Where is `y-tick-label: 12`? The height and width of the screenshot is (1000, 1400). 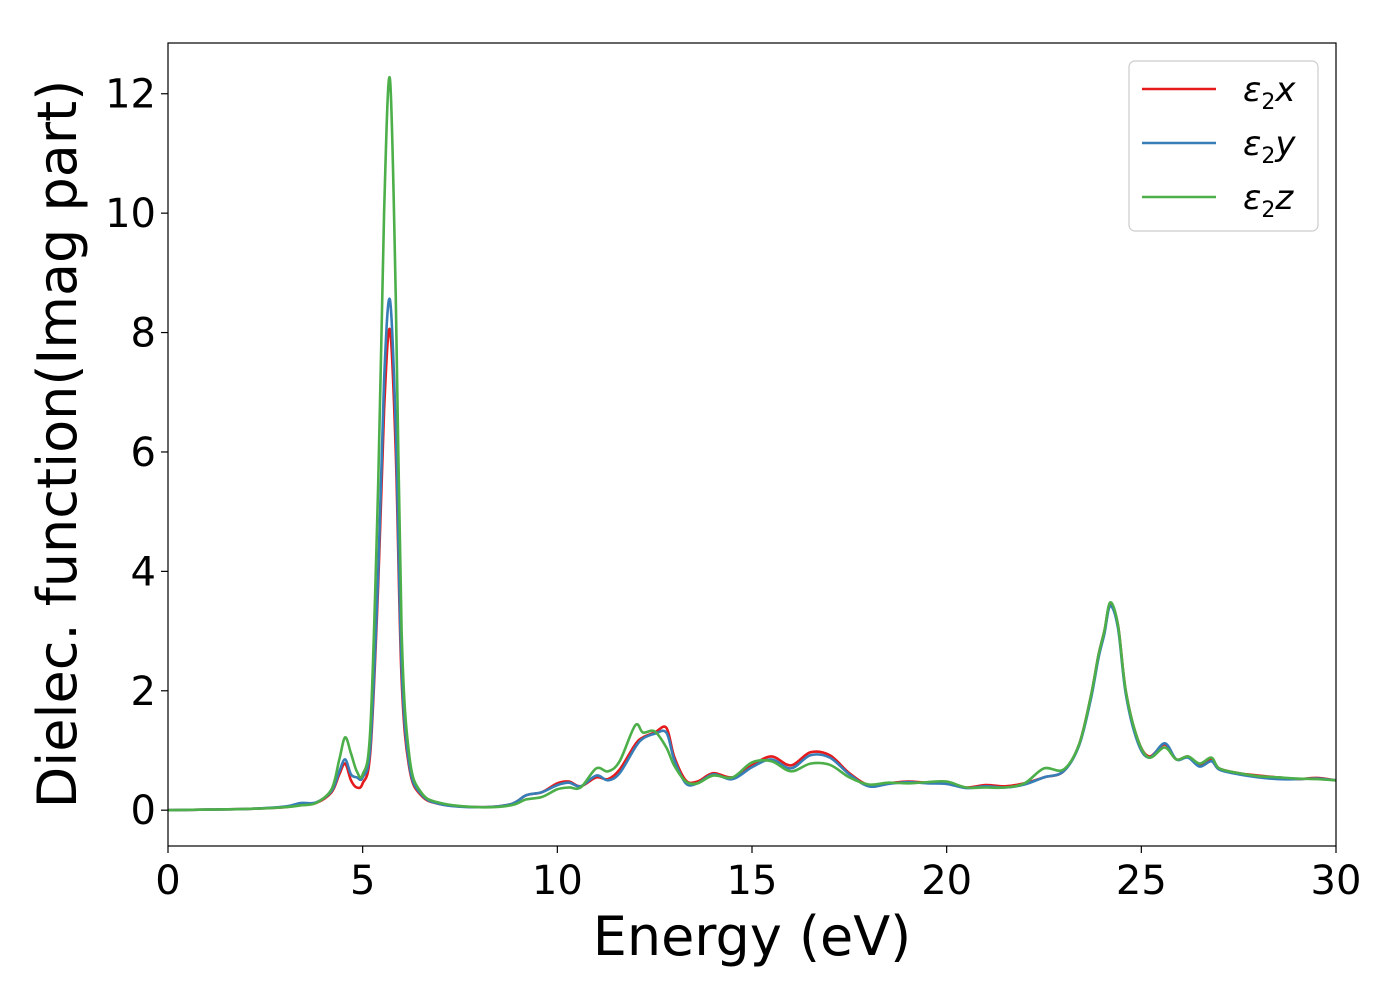 y-tick-label: 12 is located at coordinates (130, 95).